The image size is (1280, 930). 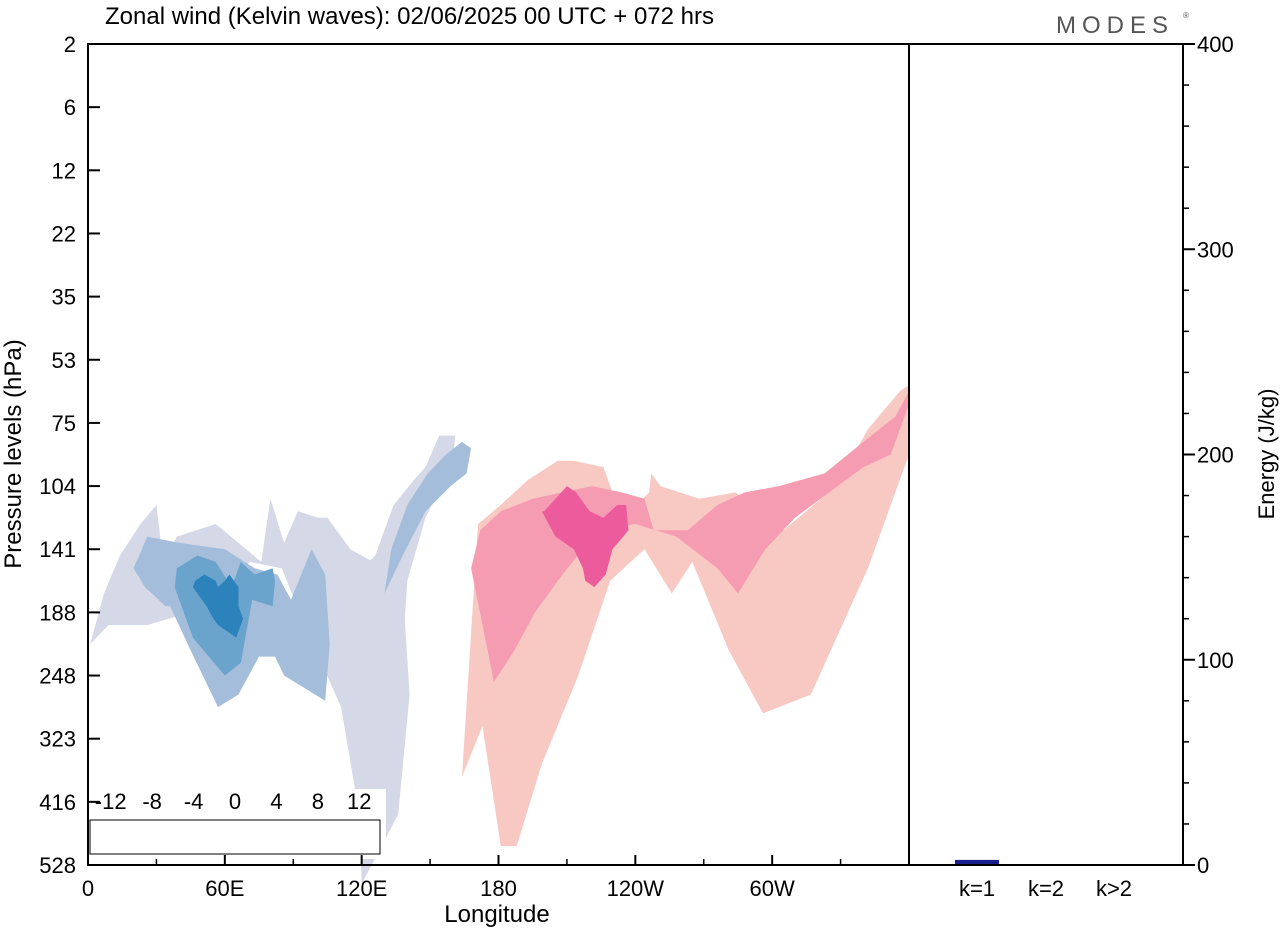 What do you see at coordinates (57, 486) in the screenshot?
I see `y-tick-label: 104` at bounding box center [57, 486].